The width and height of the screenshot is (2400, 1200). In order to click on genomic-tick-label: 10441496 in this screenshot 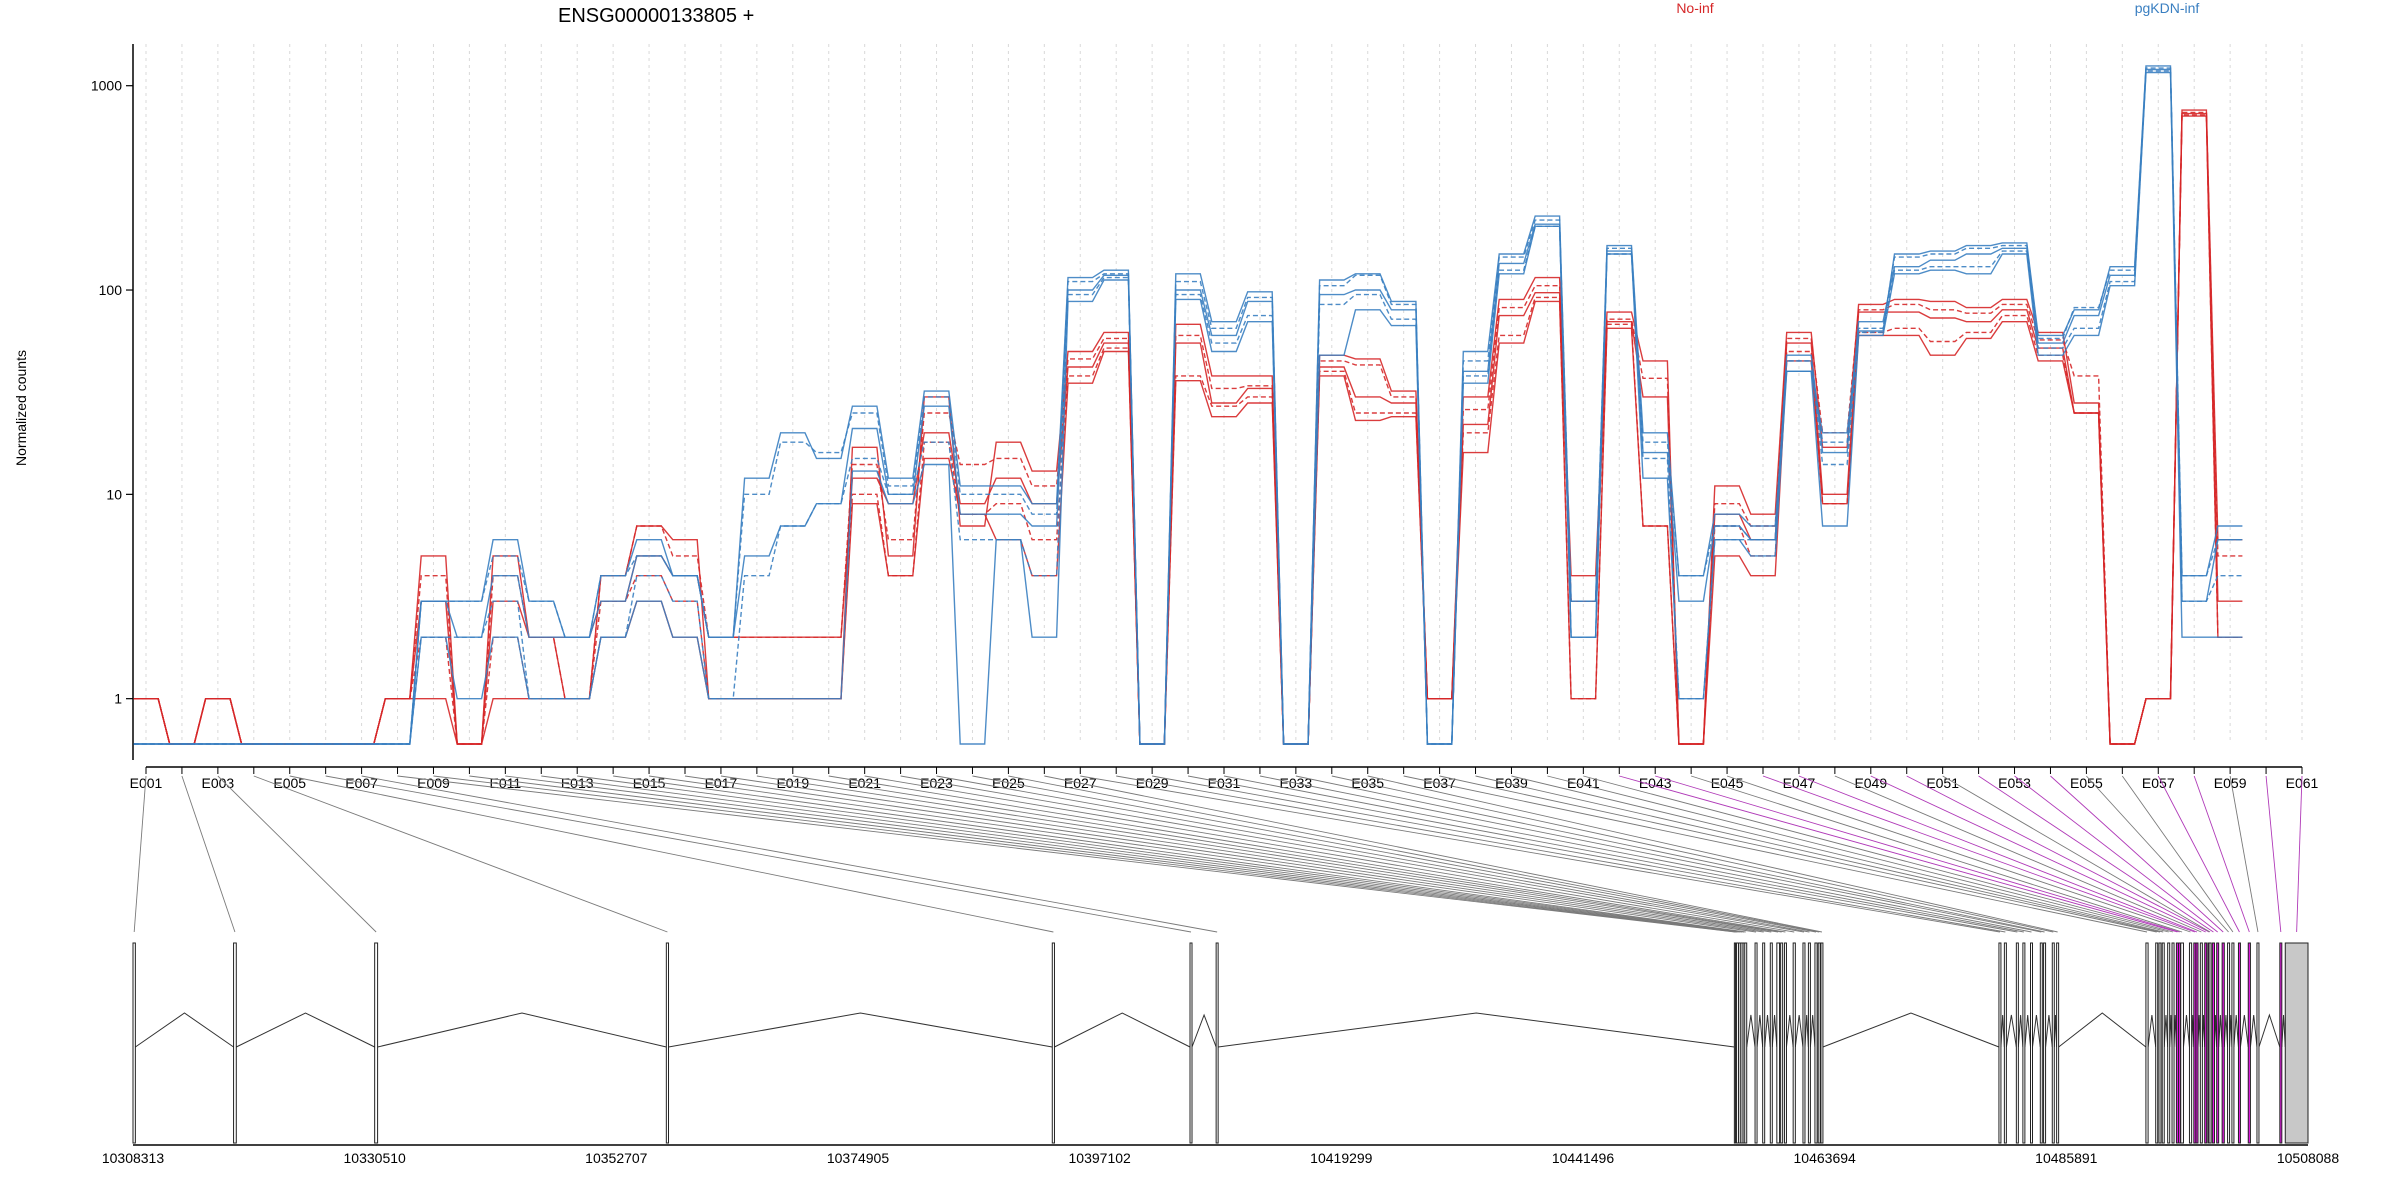, I will do `click(1583, 1158)`.